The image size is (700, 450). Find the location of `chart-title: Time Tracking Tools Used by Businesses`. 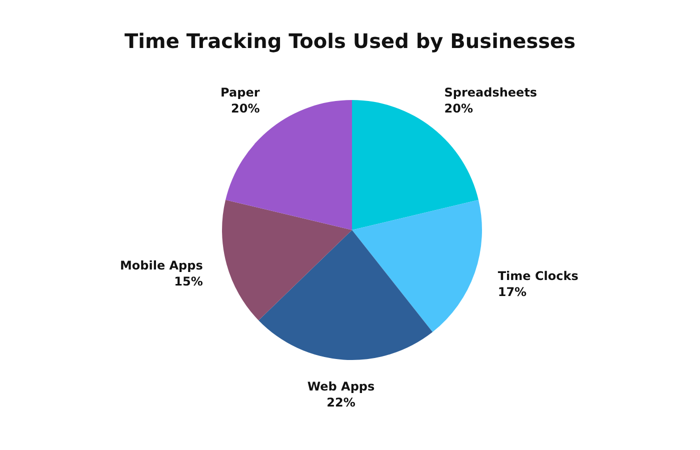

chart-title: Time Tracking Tools Used by Businesses is located at coordinates (350, 41).